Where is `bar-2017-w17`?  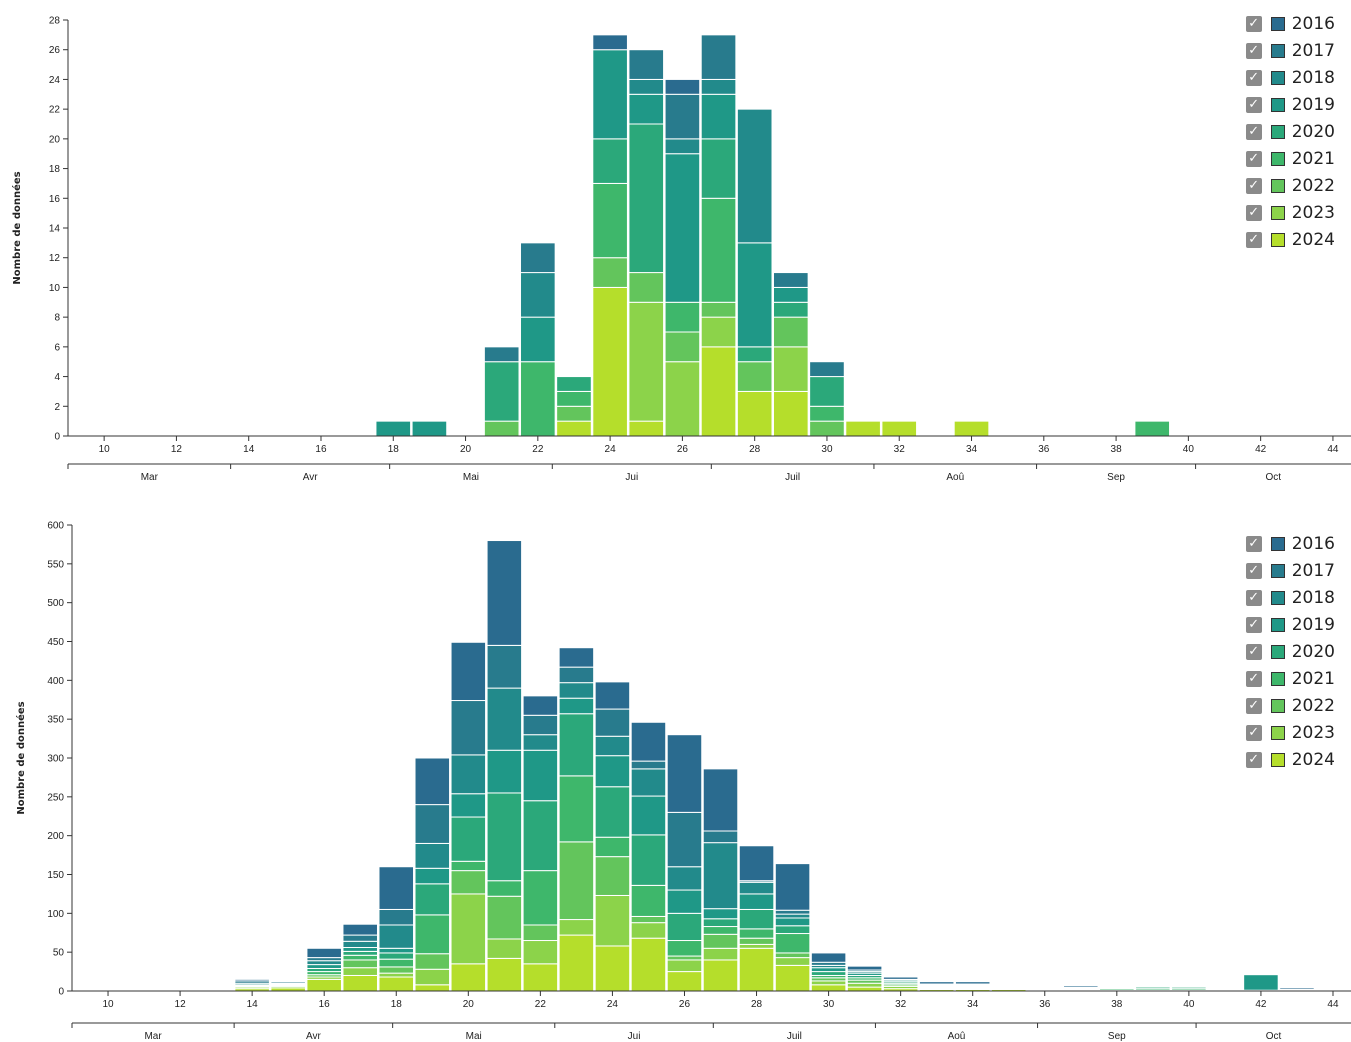
bar-2017-w17 is located at coordinates (360, 938).